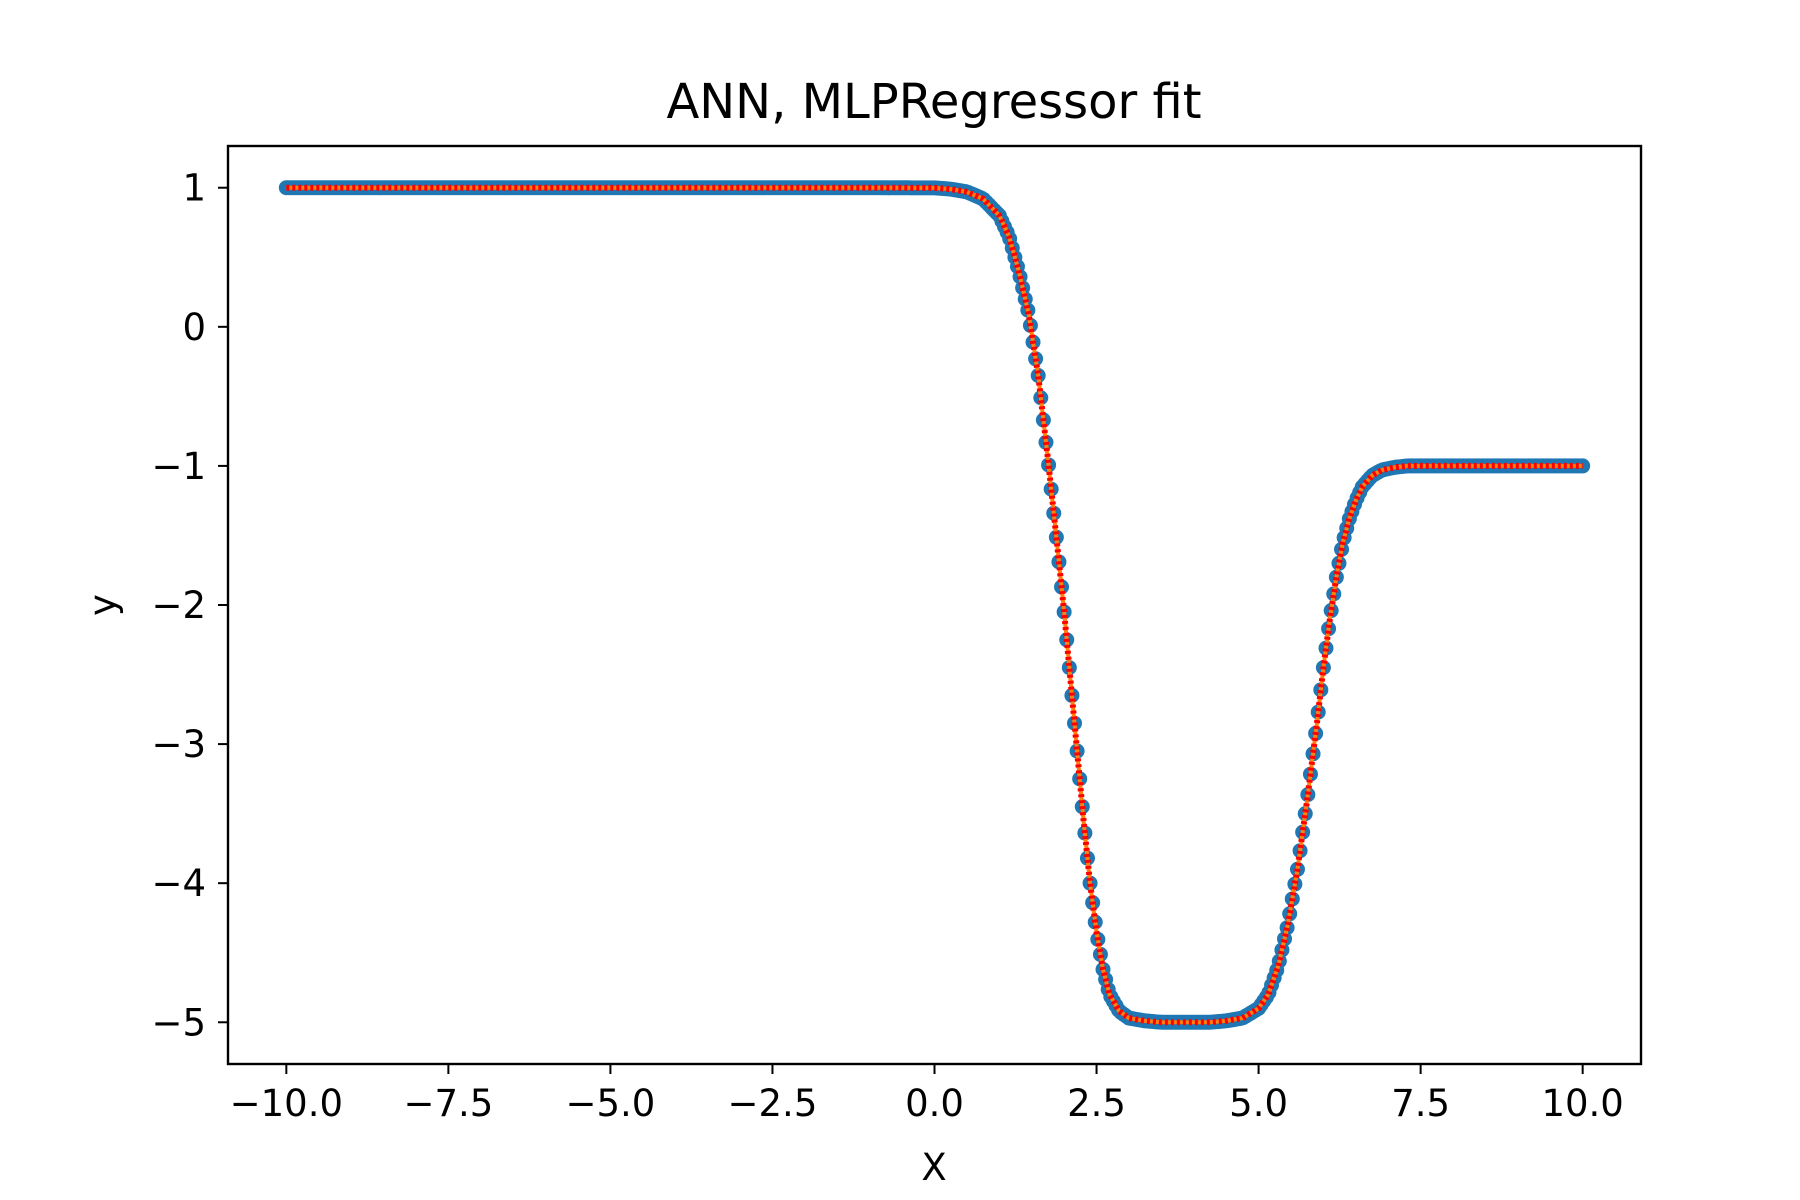  I want to click on y-tick-label: −3, so click(178, 744).